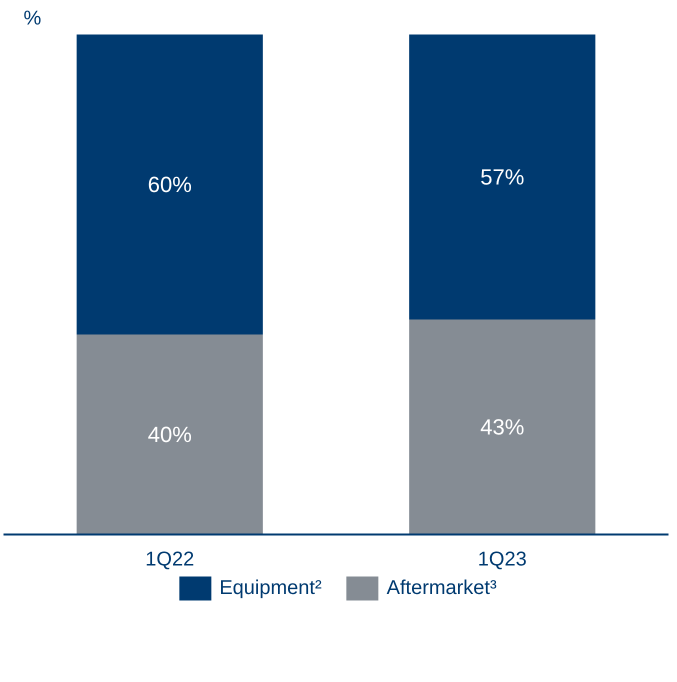 The height and width of the screenshot is (682, 677). Describe the element at coordinates (502, 177) in the screenshot. I see `data-label: 57%` at that location.